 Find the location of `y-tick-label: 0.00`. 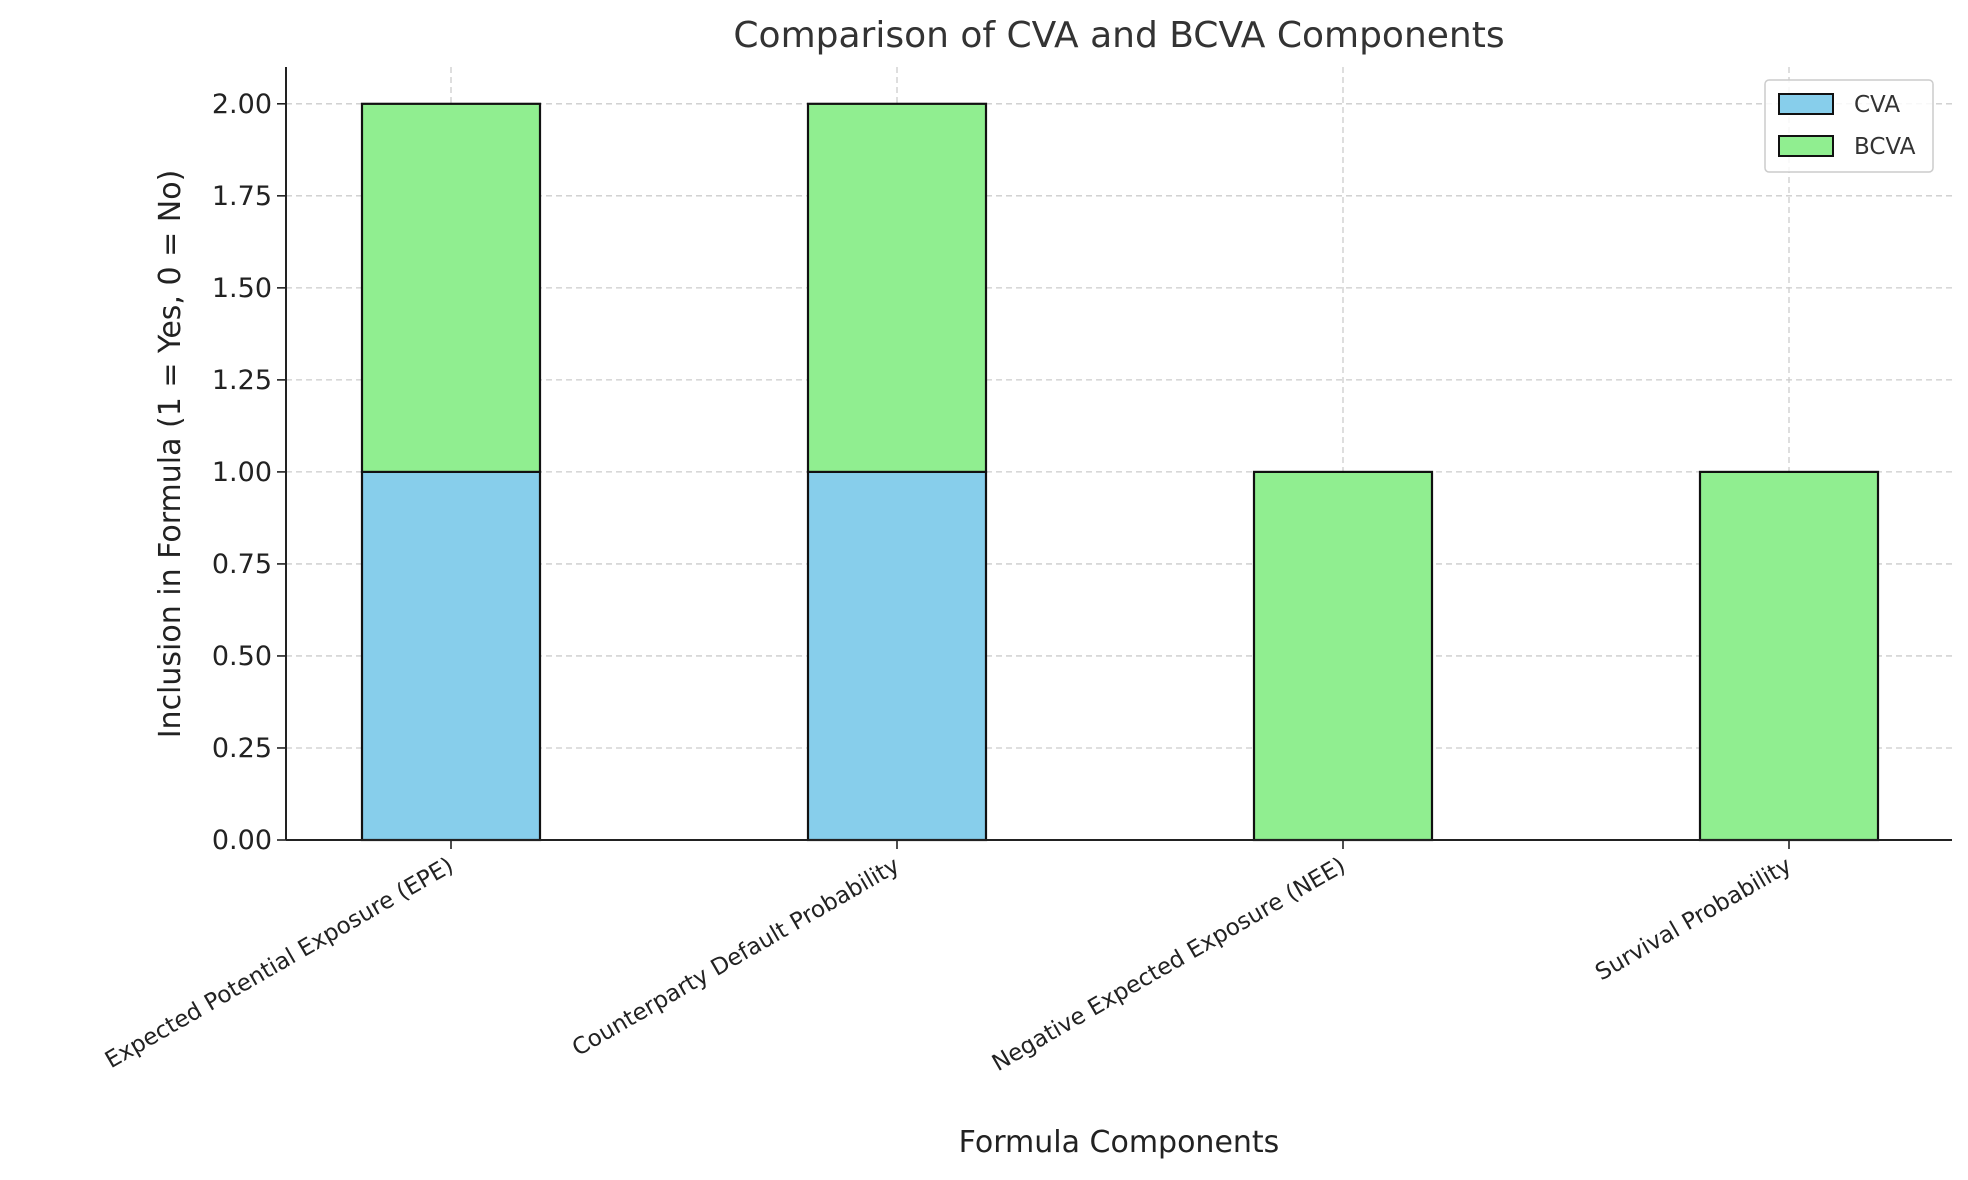

y-tick-label: 0.00 is located at coordinates (242, 840).